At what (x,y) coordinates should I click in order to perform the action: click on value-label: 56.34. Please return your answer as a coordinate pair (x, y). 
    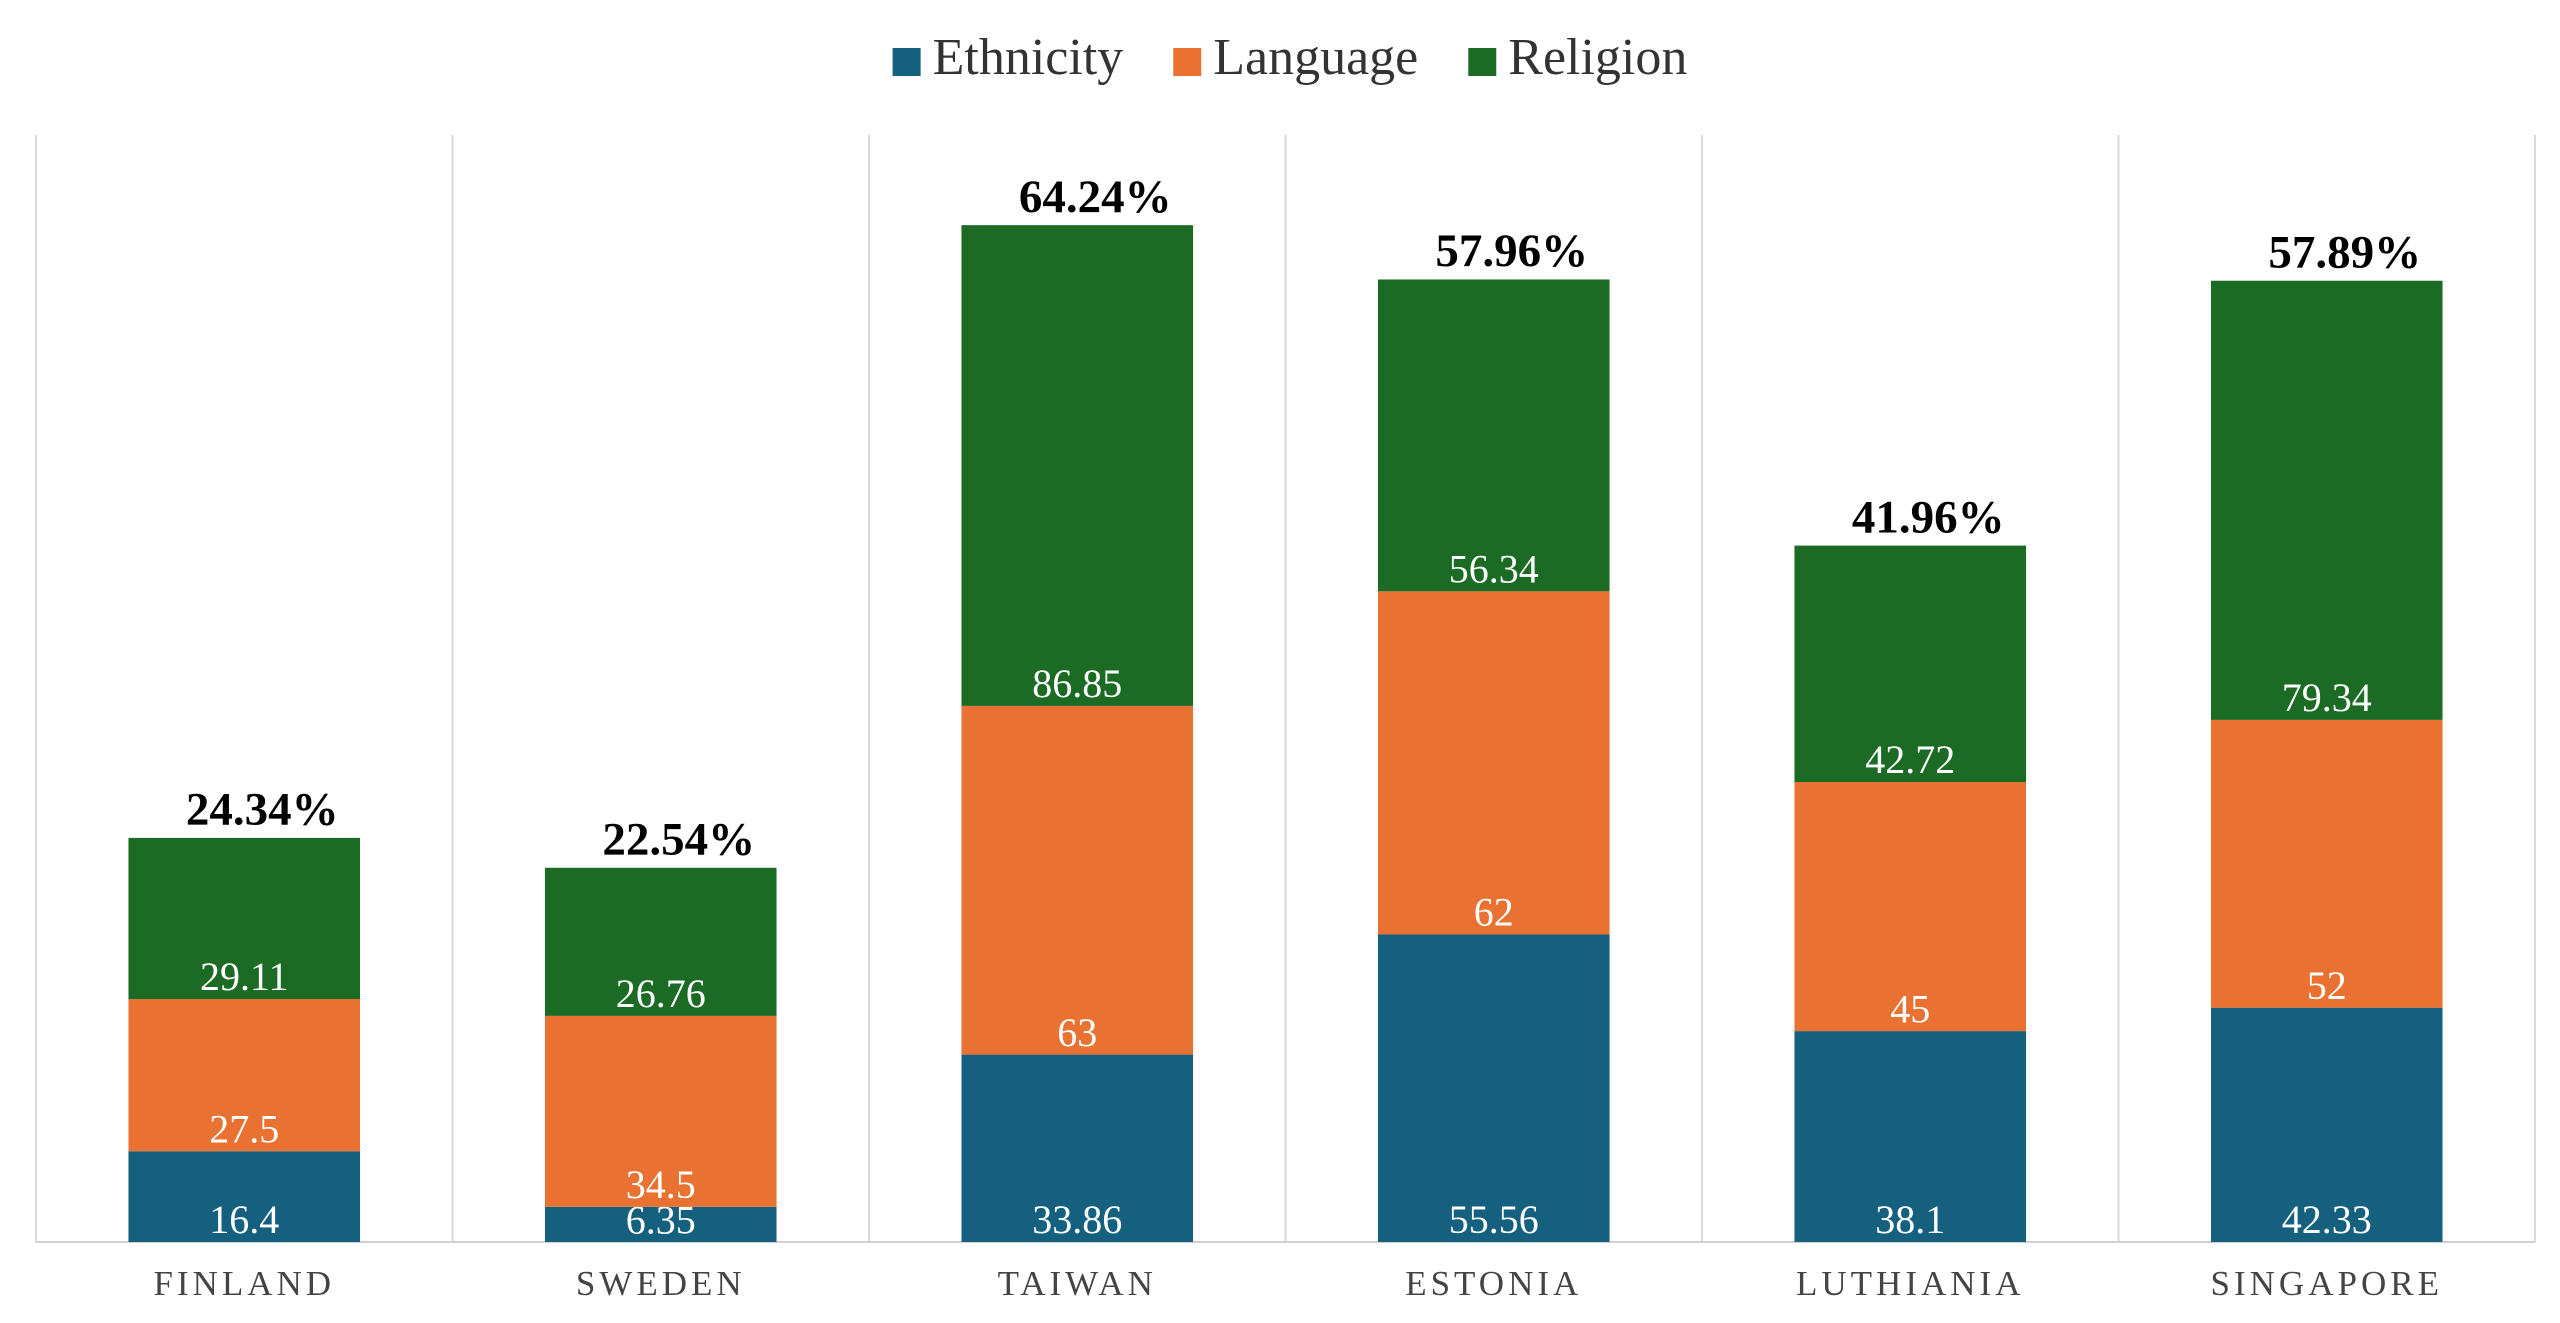
    Looking at the image, I should click on (1494, 568).